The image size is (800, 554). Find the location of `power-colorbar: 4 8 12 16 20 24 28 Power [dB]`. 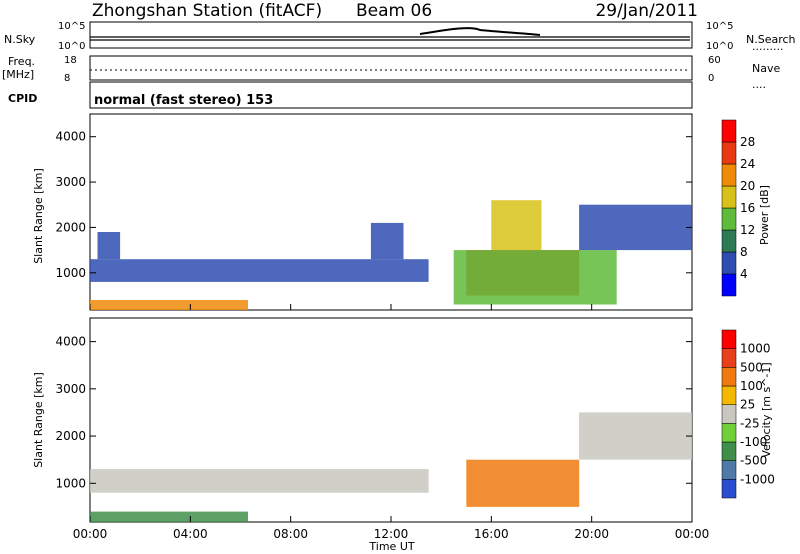

power-colorbar: 4 8 12 16 20 24 28 Power [dB] is located at coordinates (746, 208).